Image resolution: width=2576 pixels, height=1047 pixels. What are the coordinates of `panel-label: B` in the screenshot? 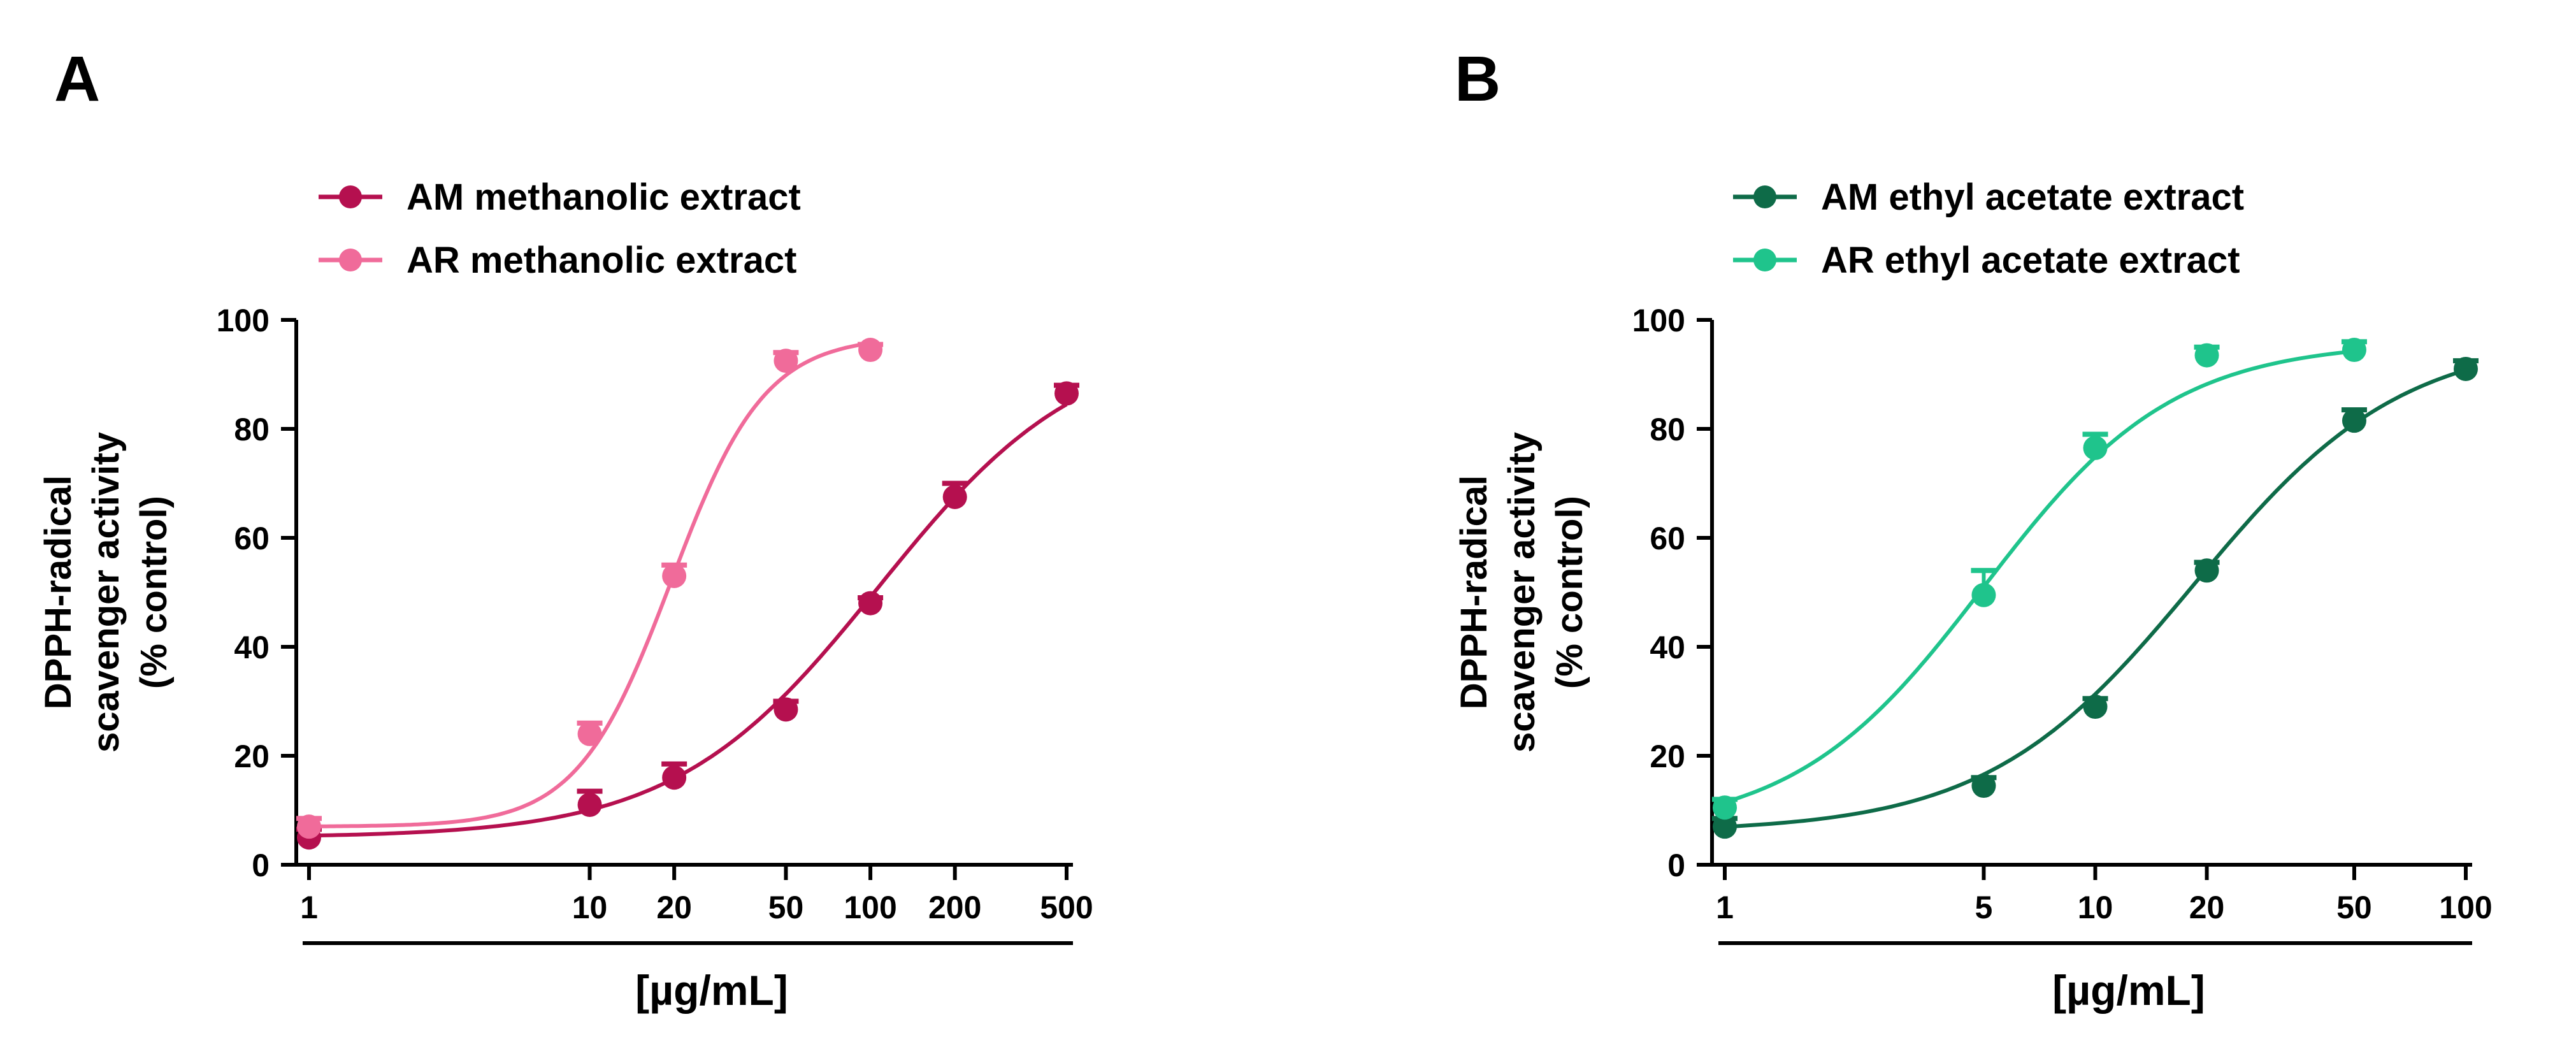 It's located at (1477, 79).